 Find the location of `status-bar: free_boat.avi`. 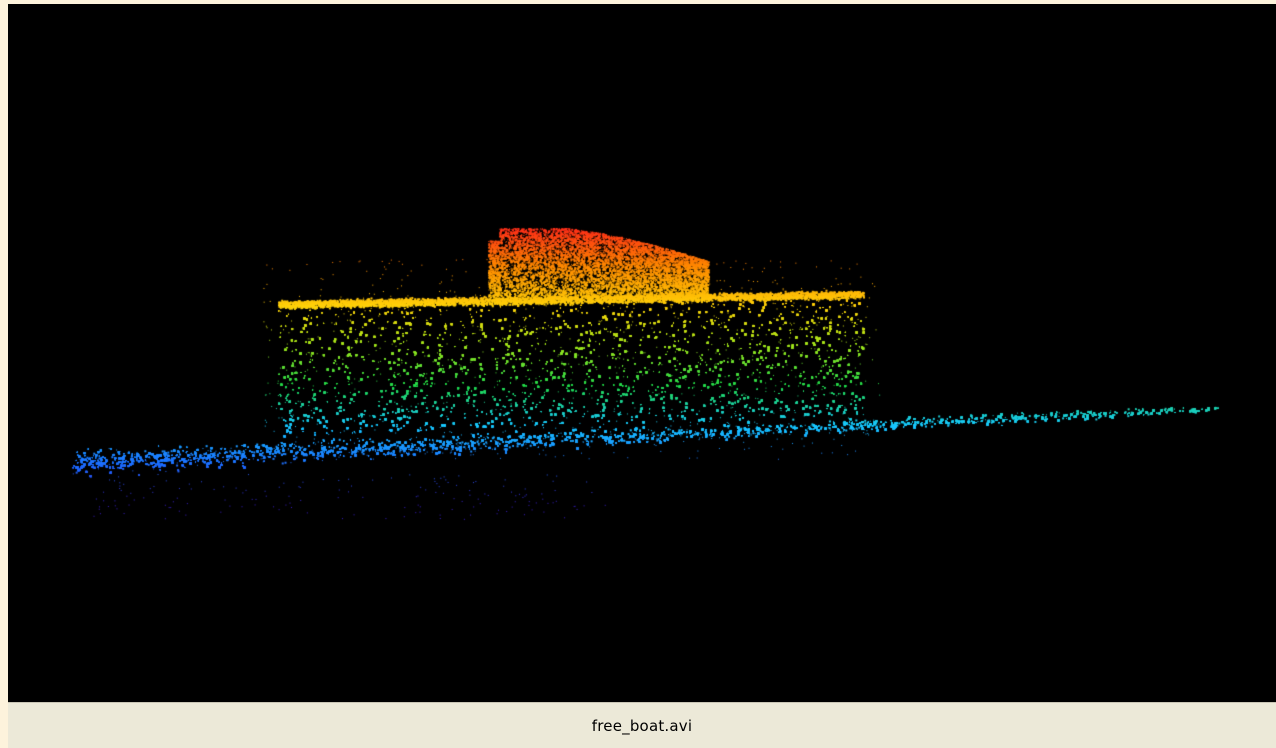

status-bar: free_boat.avi is located at coordinates (642, 725).